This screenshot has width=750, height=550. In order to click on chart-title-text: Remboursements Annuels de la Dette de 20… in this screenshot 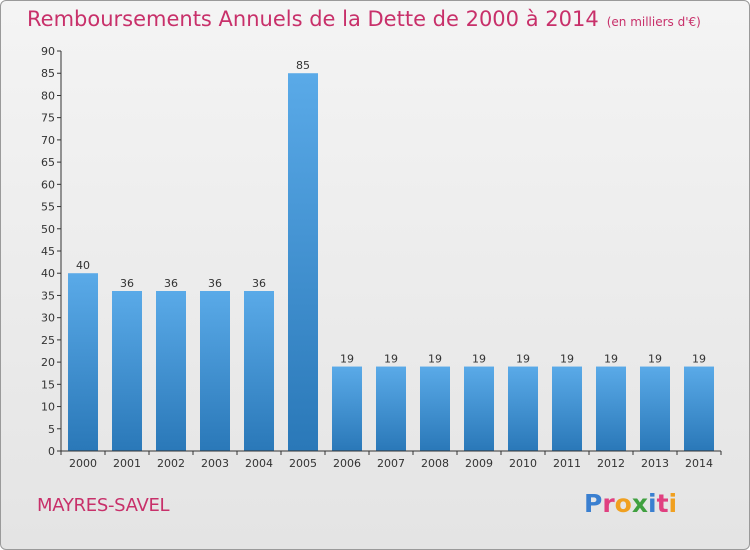, I will do `click(313, 19)`.